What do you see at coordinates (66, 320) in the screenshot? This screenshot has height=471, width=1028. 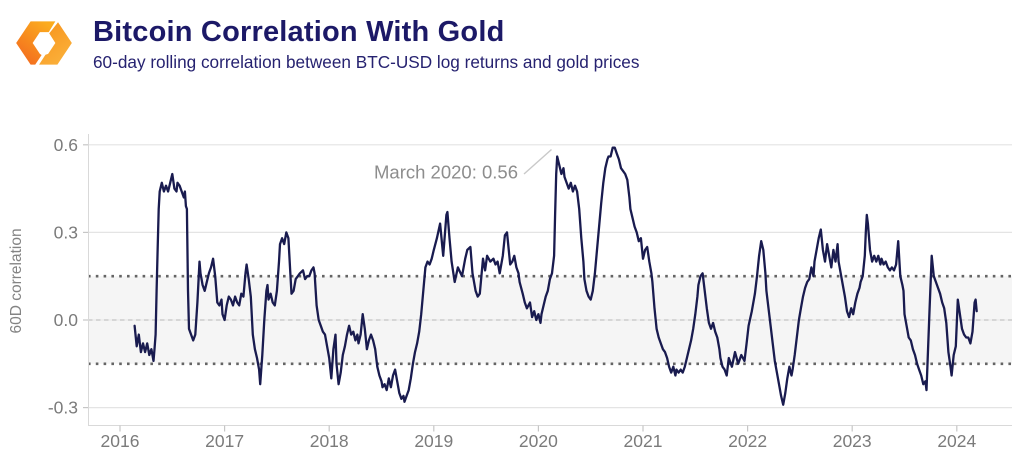 I see `y-tick-label: 0.0` at bounding box center [66, 320].